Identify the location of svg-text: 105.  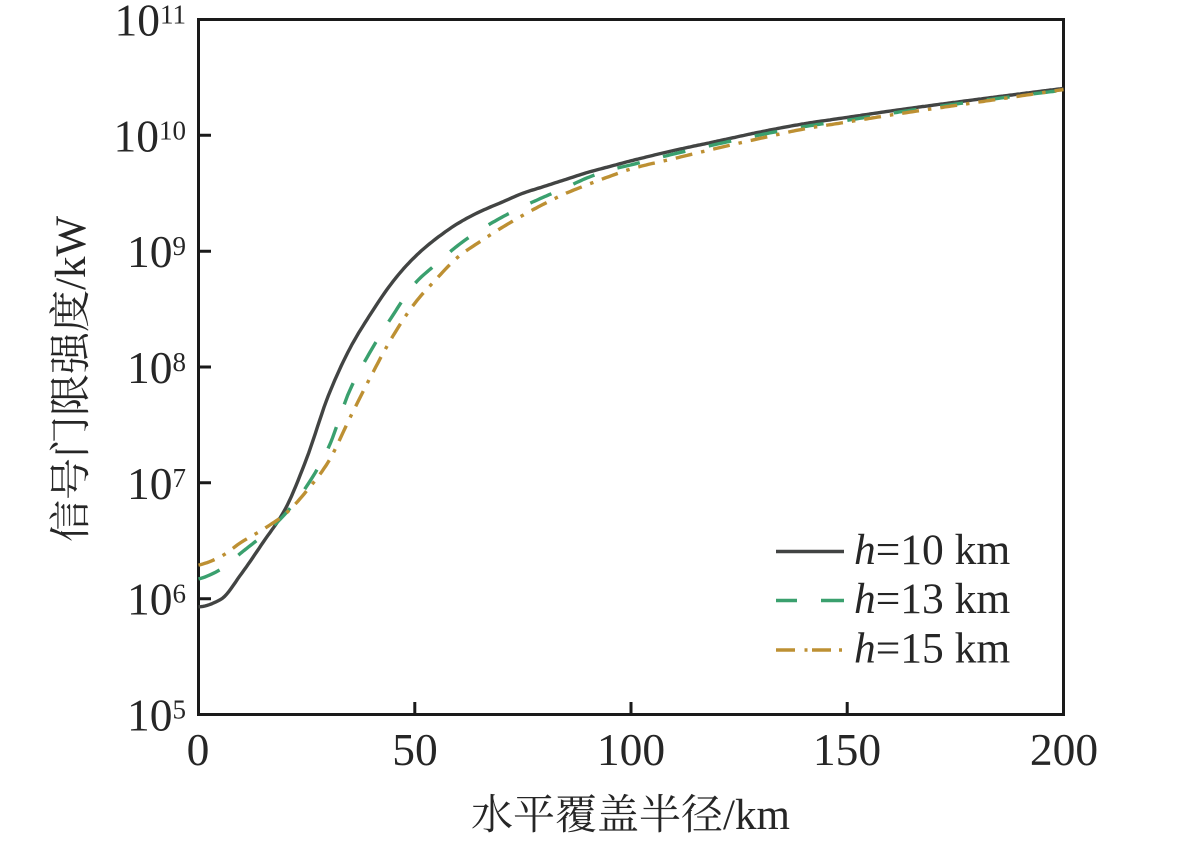
(156, 715).